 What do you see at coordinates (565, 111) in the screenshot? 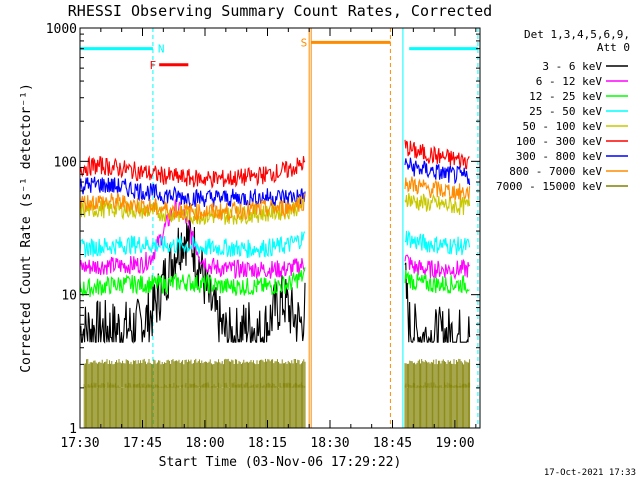
I see `legend-label-25-50-kev: 25 - 50 keV` at bounding box center [565, 111].